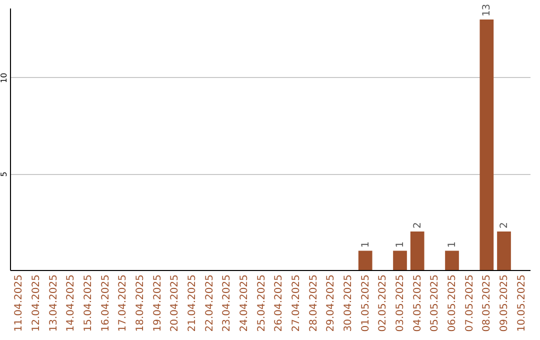  Describe the element at coordinates (36, 303) in the screenshot. I see `x-tick-label: 12.04.2025` at that location.